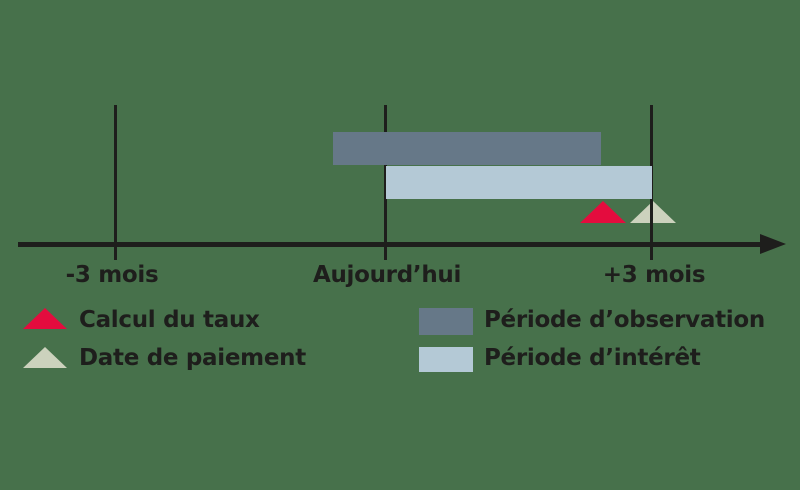  What do you see at coordinates (654, 275) in the screenshot?
I see `axis-label-plus-3-months: +3 mois` at bounding box center [654, 275].